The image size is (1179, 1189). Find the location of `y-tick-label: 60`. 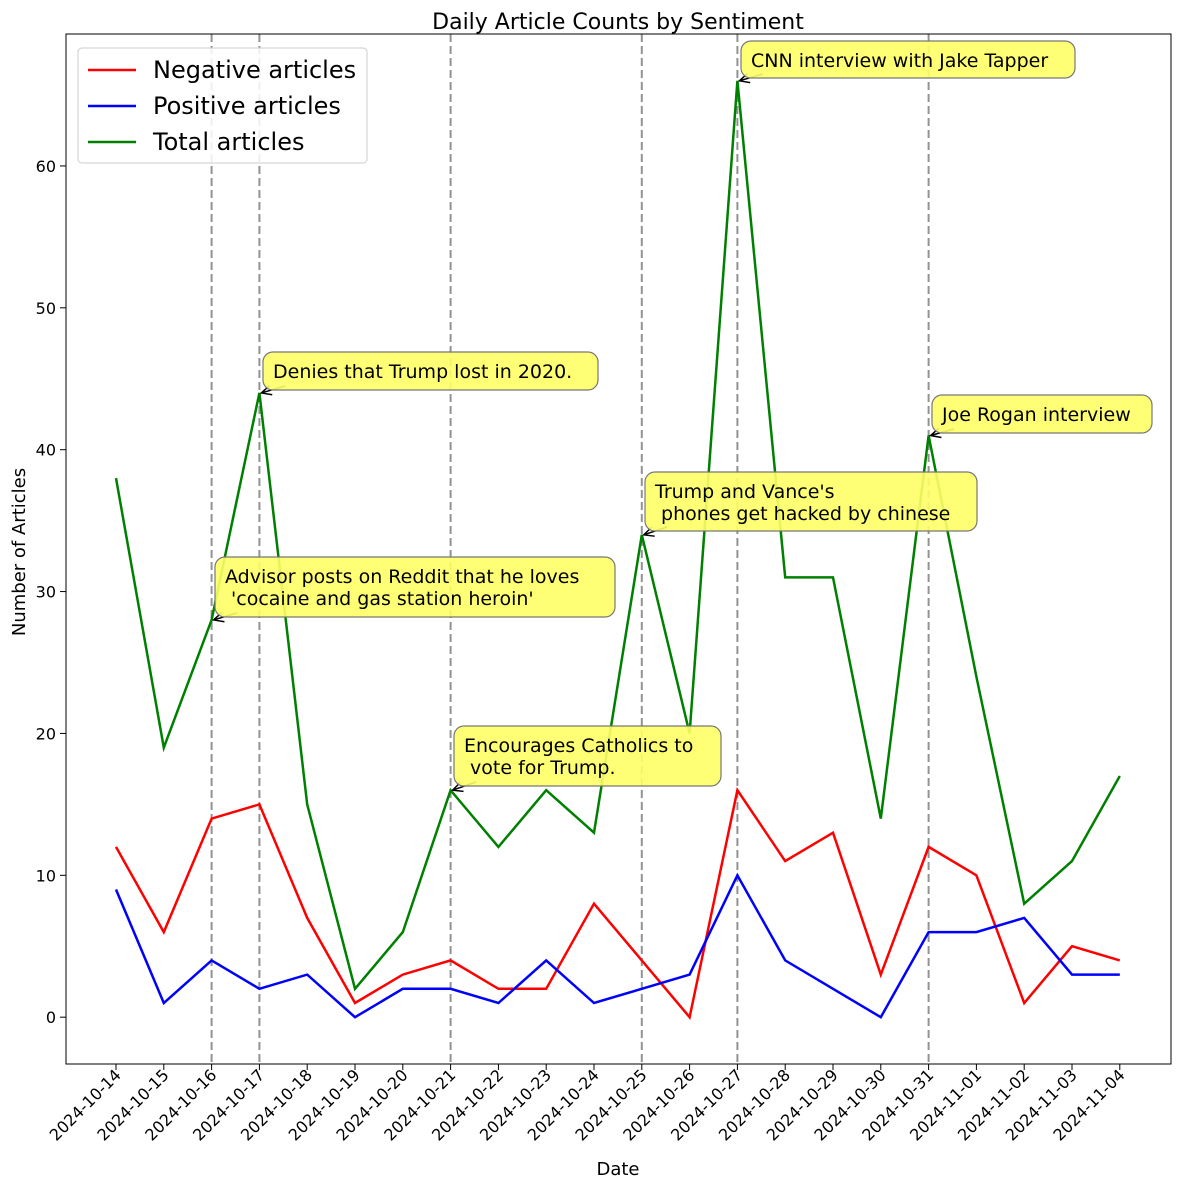

y-tick-label: 60 is located at coordinates (46, 166).